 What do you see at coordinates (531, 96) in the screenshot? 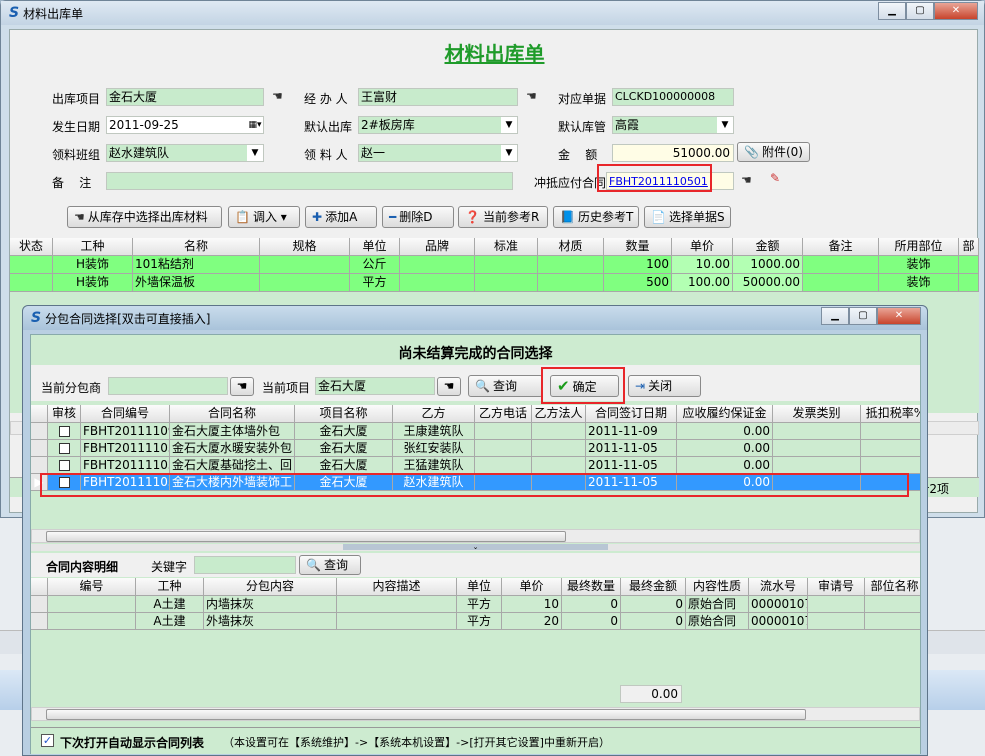
I see `pick-handler-icon: ☚` at bounding box center [531, 96].